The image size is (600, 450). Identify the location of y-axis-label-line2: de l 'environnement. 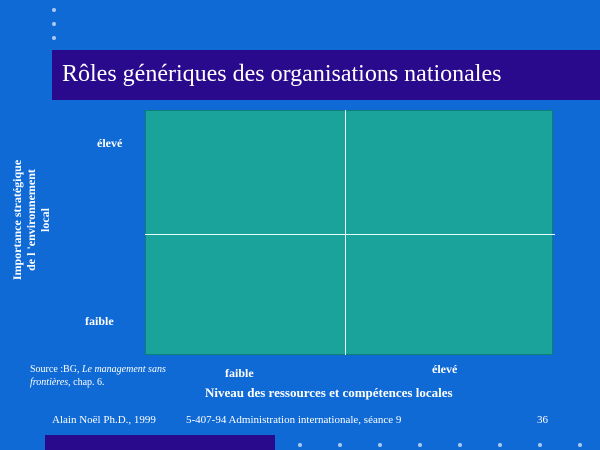
(31, 220).